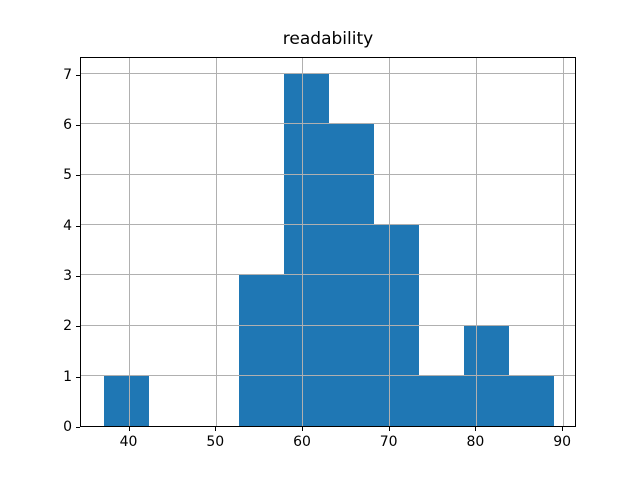 The width and height of the screenshot is (640, 480). What do you see at coordinates (67, 427) in the screenshot?
I see `y-tick-label: 0` at bounding box center [67, 427].